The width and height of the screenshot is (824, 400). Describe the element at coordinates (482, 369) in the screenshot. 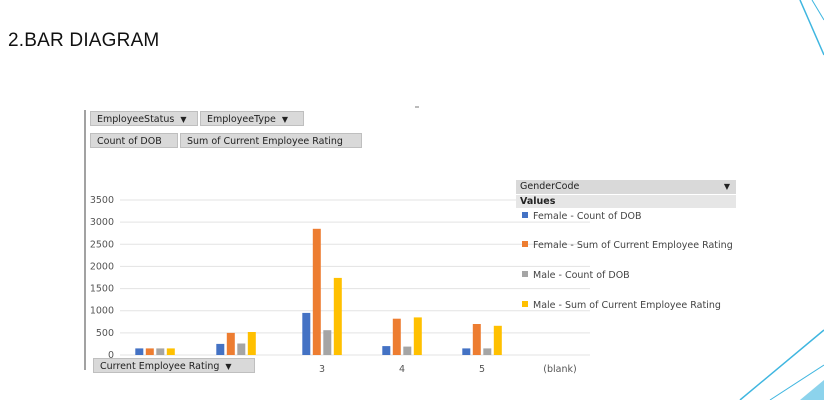

I see `x-tick-label: 5` at that location.